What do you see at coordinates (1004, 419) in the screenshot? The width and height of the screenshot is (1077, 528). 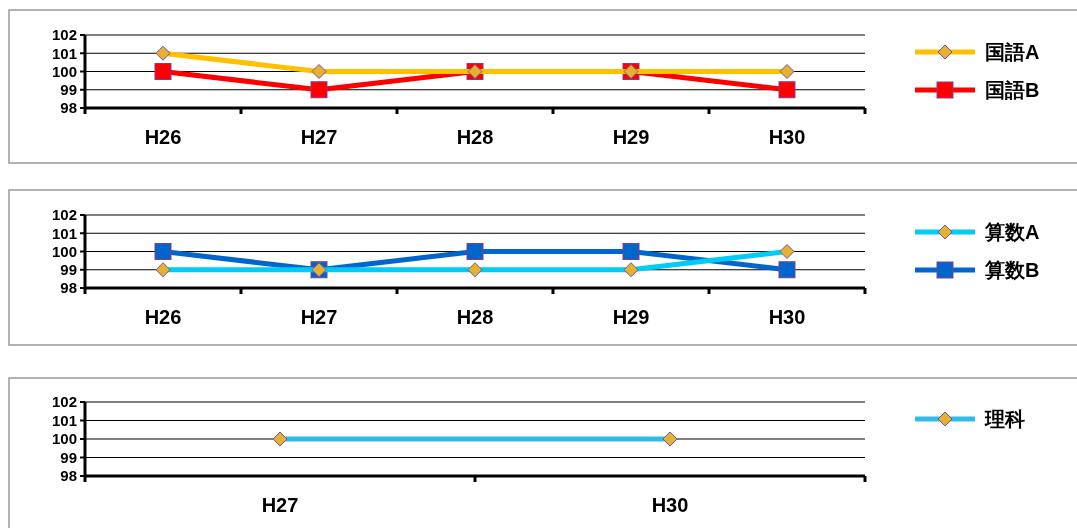 I see `legend-label: 理科` at bounding box center [1004, 419].